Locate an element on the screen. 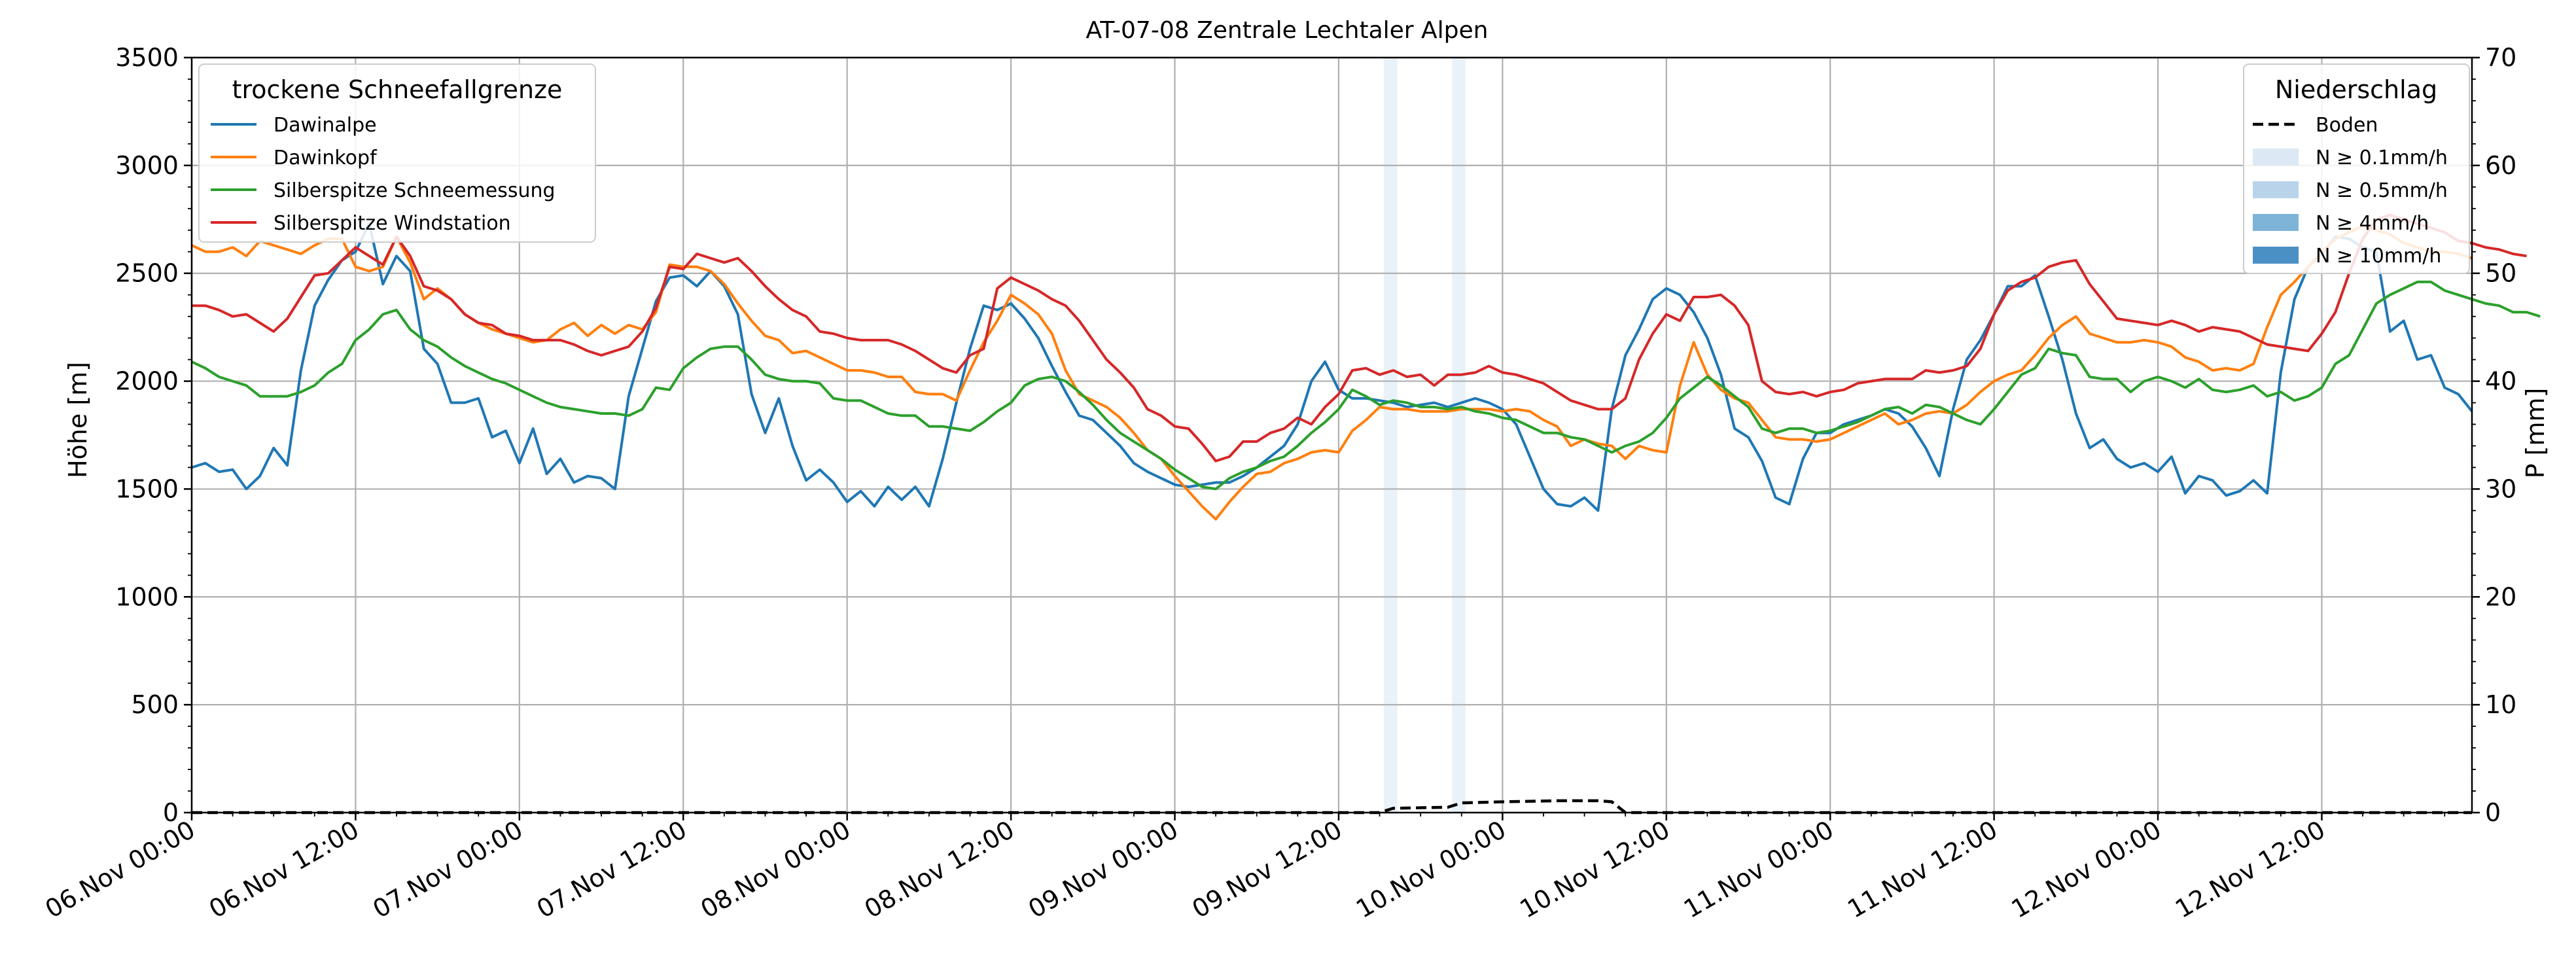 The image size is (2576, 967). y-tick-label: 500 is located at coordinates (155, 704).